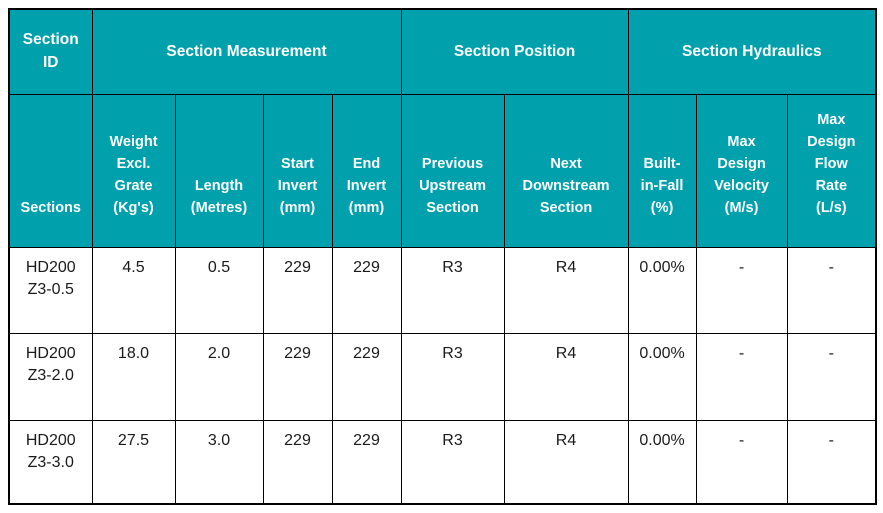 This screenshot has width=883, height=513. What do you see at coordinates (741, 170) in the screenshot?
I see `column-header-max-design-velocity: Max Design Velocity (M/s)` at bounding box center [741, 170].